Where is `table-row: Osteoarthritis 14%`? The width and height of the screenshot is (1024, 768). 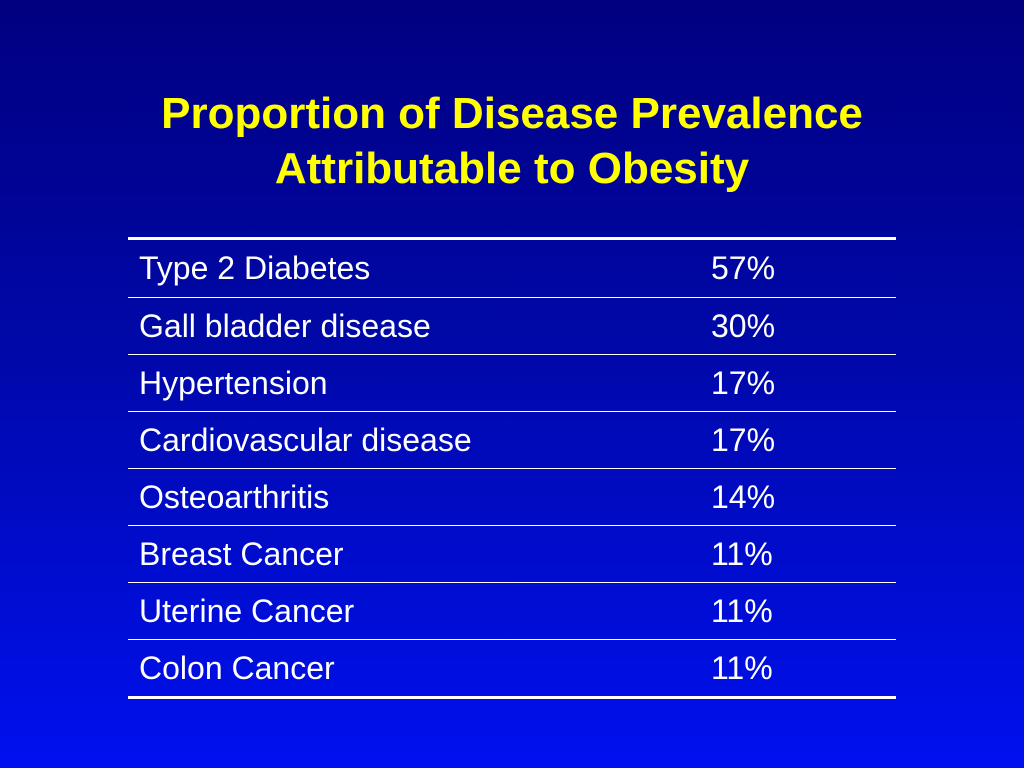
table-row: Osteoarthritis 14% is located at coordinates (512, 496).